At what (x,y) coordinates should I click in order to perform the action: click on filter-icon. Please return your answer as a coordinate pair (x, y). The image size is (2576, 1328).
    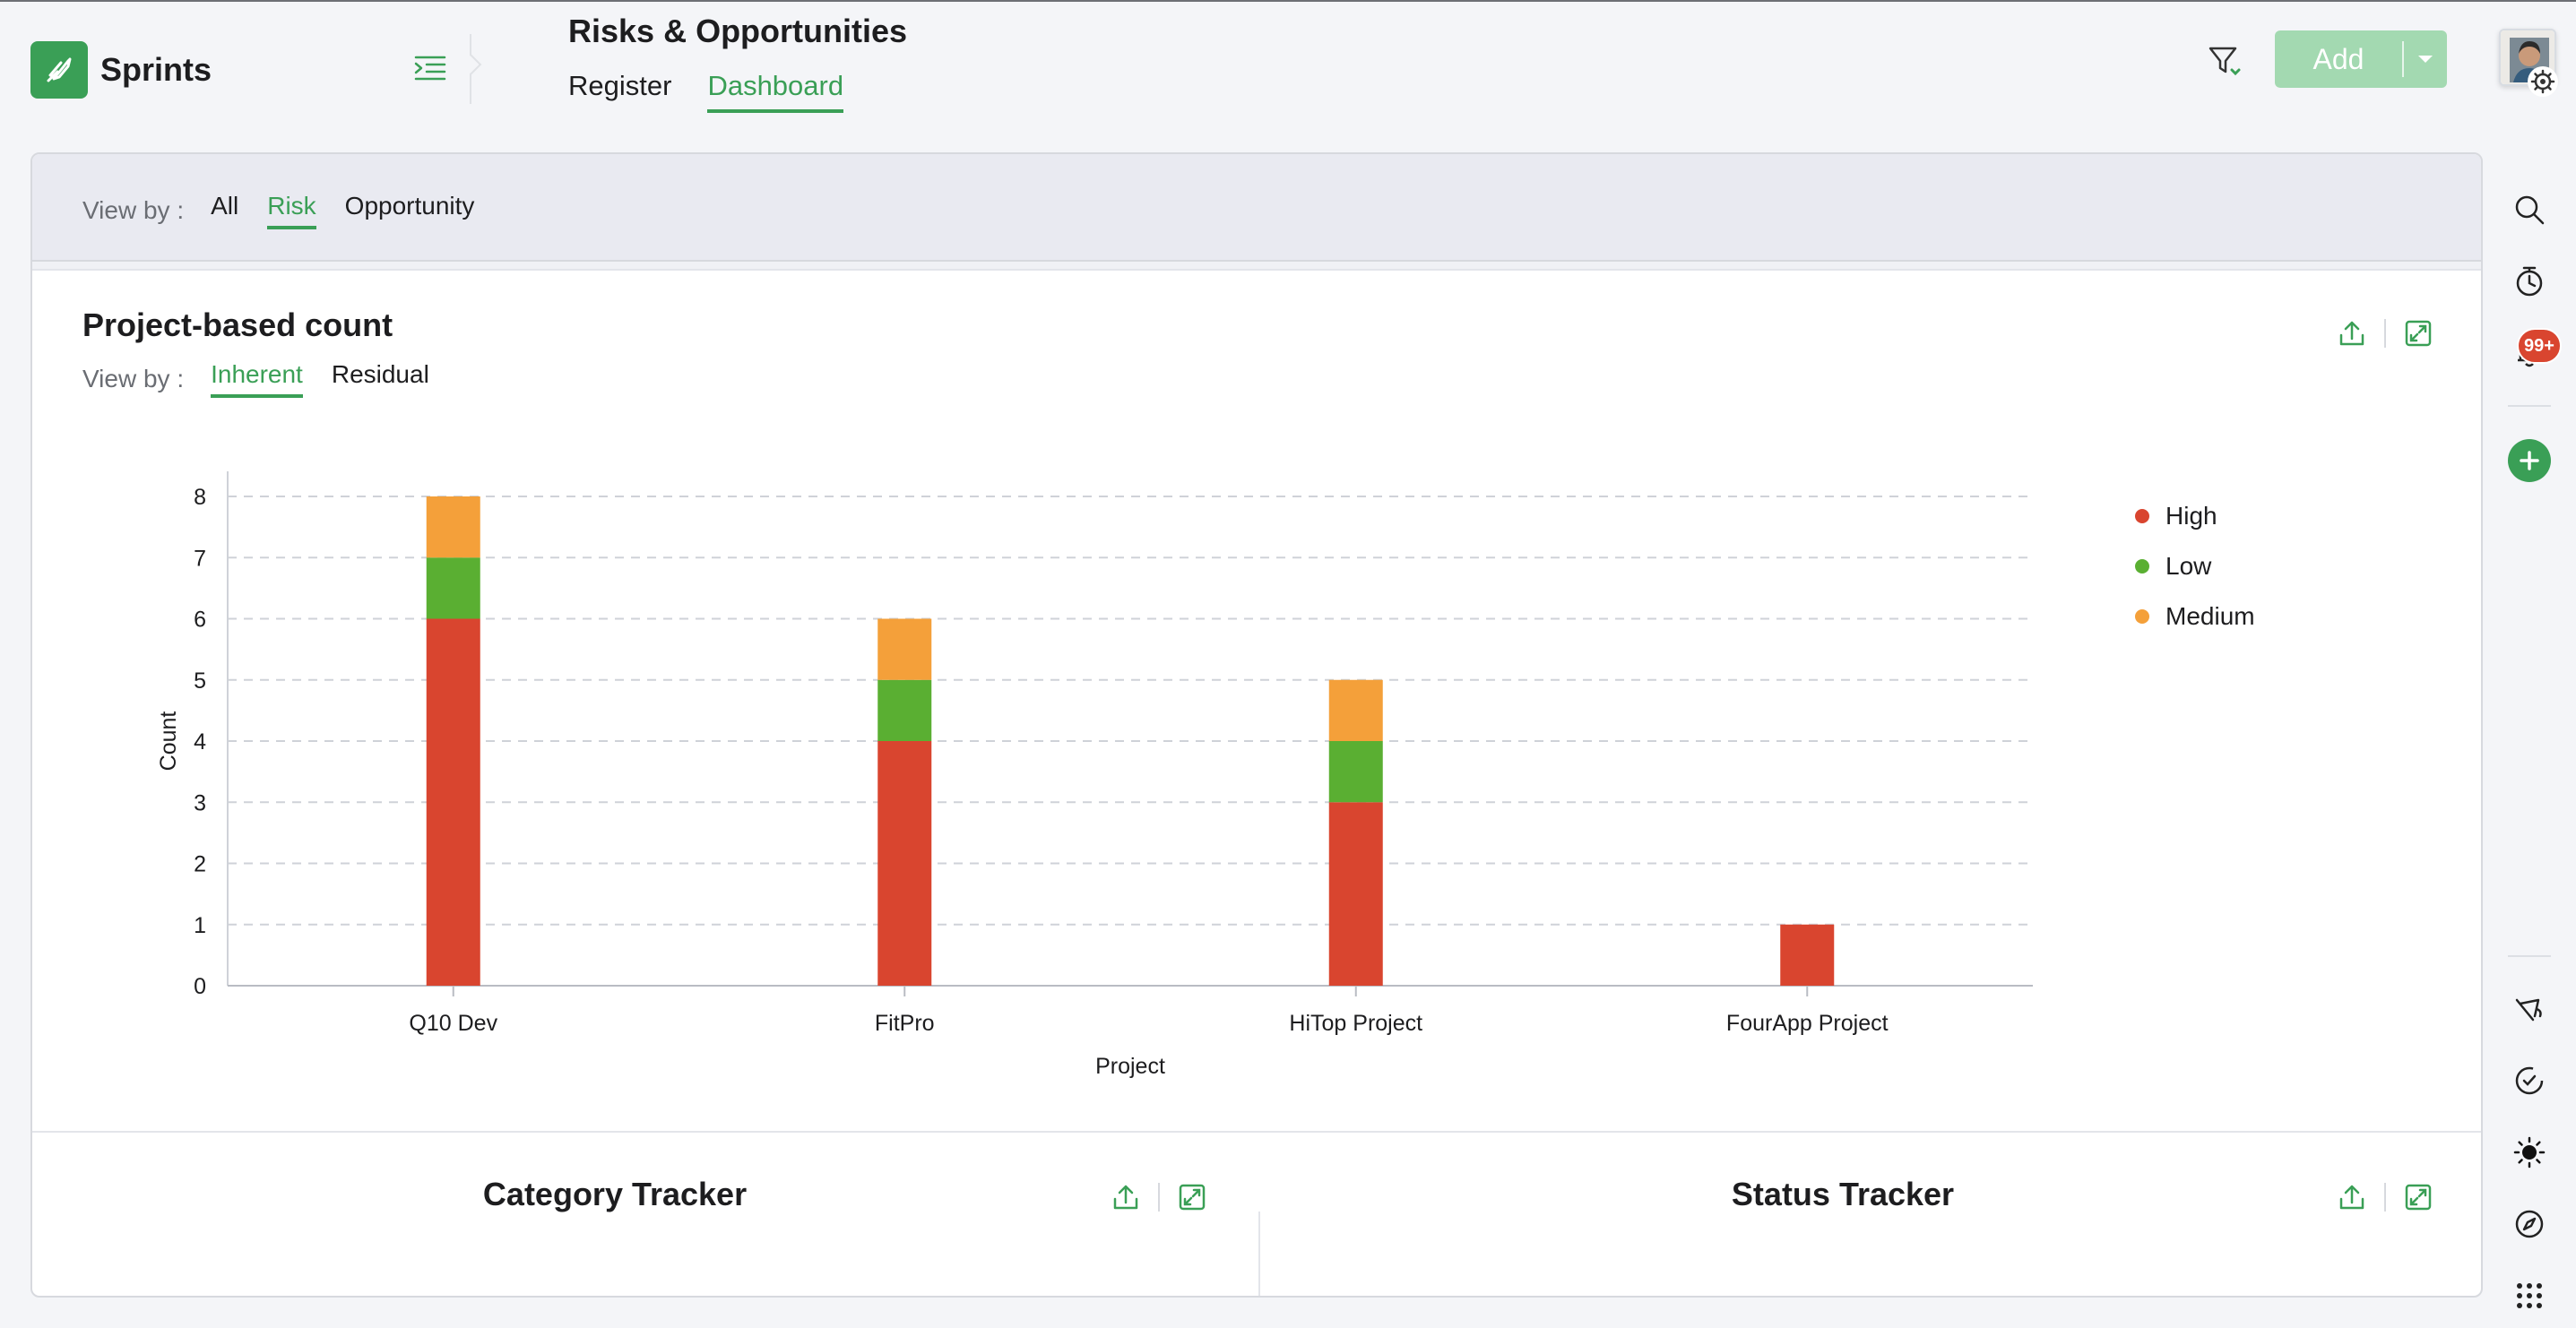
    Looking at the image, I should click on (2224, 61).